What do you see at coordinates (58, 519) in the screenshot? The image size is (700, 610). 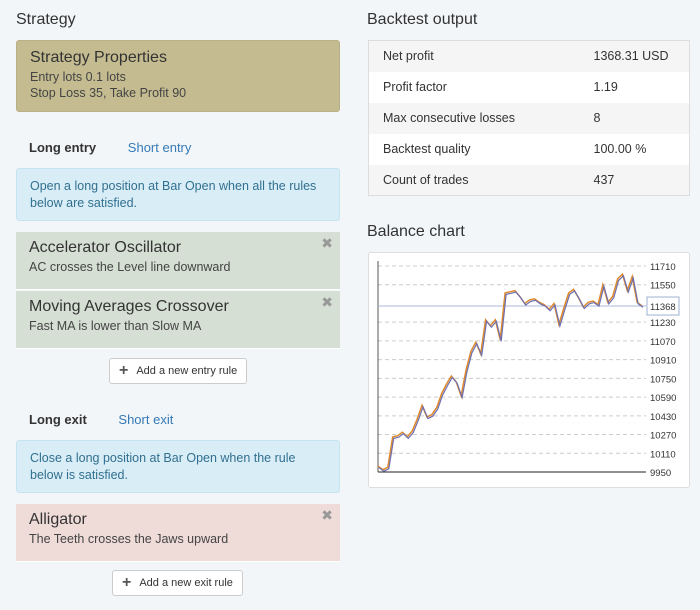 I see `rule-title: Alligator` at bounding box center [58, 519].